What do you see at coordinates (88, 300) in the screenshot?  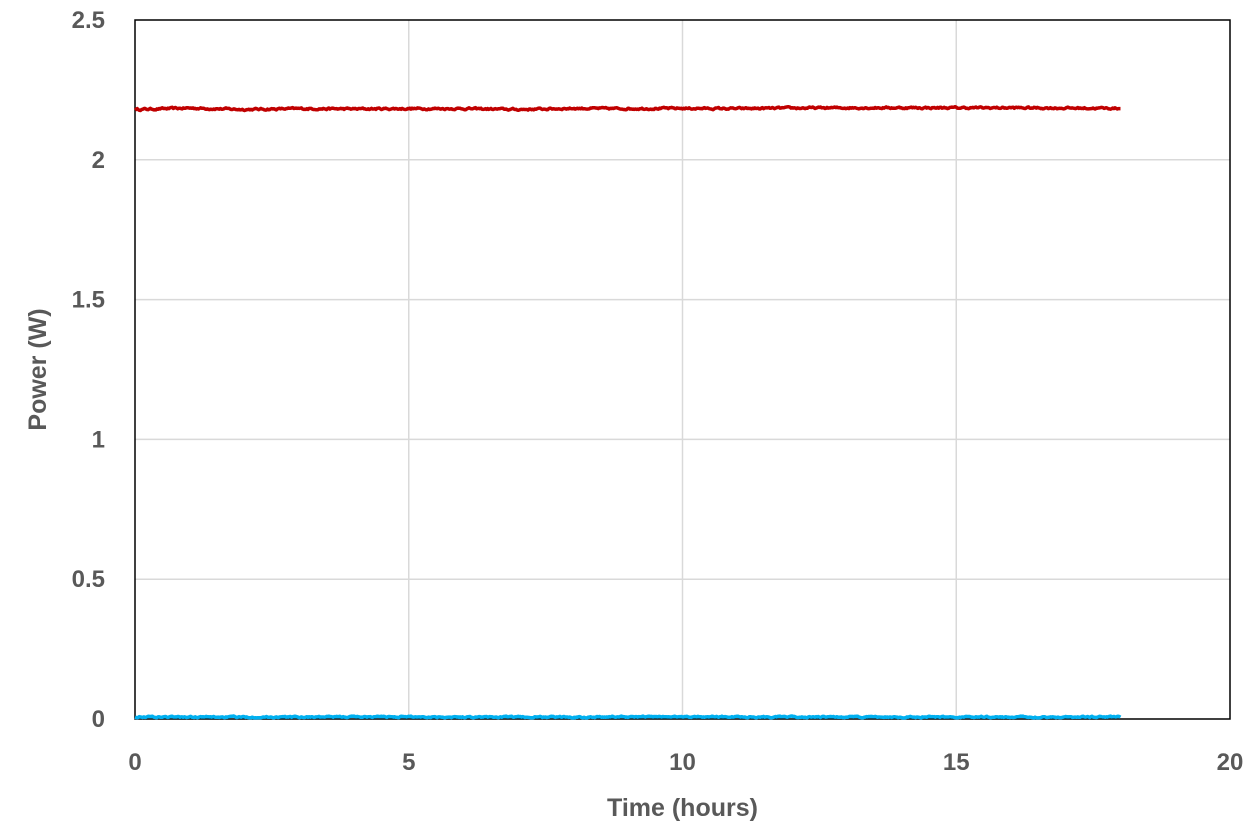 I see `y-tick-label: 1.5` at bounding box center [88, 300].